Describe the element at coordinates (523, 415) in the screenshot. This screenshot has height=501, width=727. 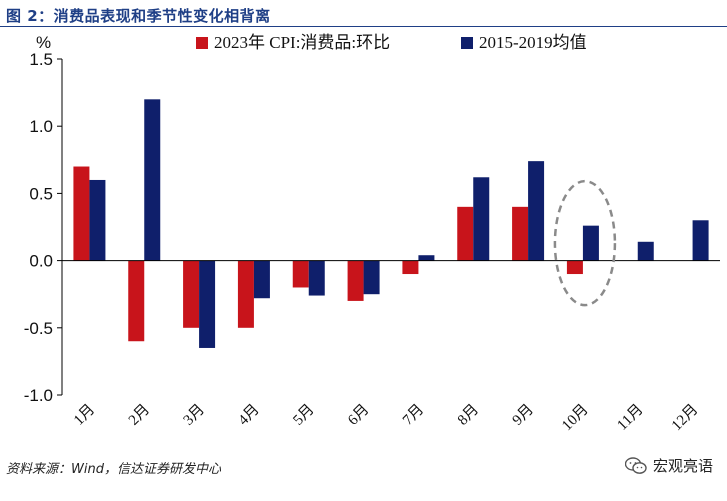
I see `x-category-label: 9月` at that location.